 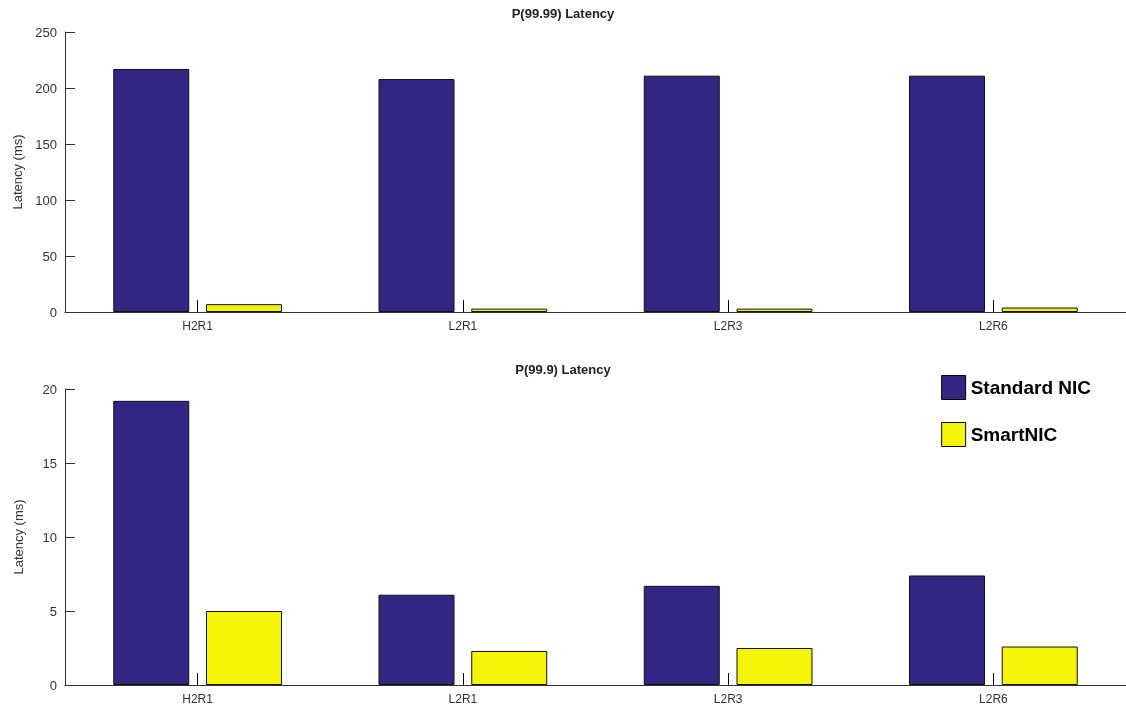 I want to click on y-tick-label: 20, so click(x=49, y=389).